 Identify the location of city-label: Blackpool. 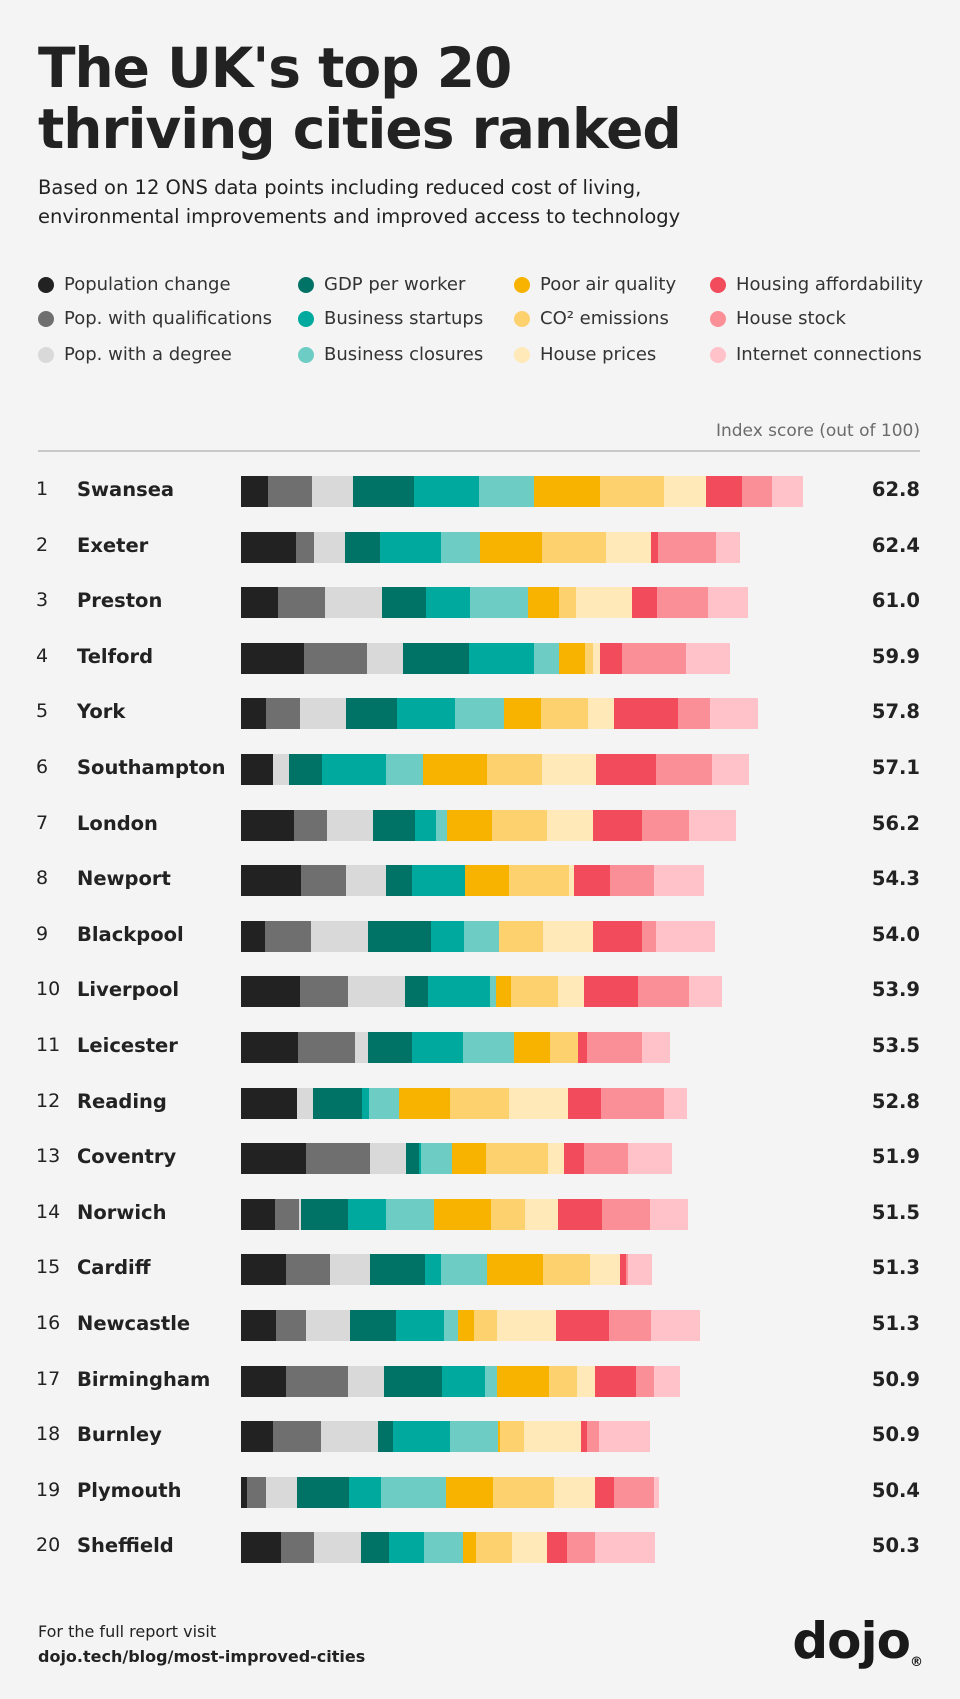
(130, 934).